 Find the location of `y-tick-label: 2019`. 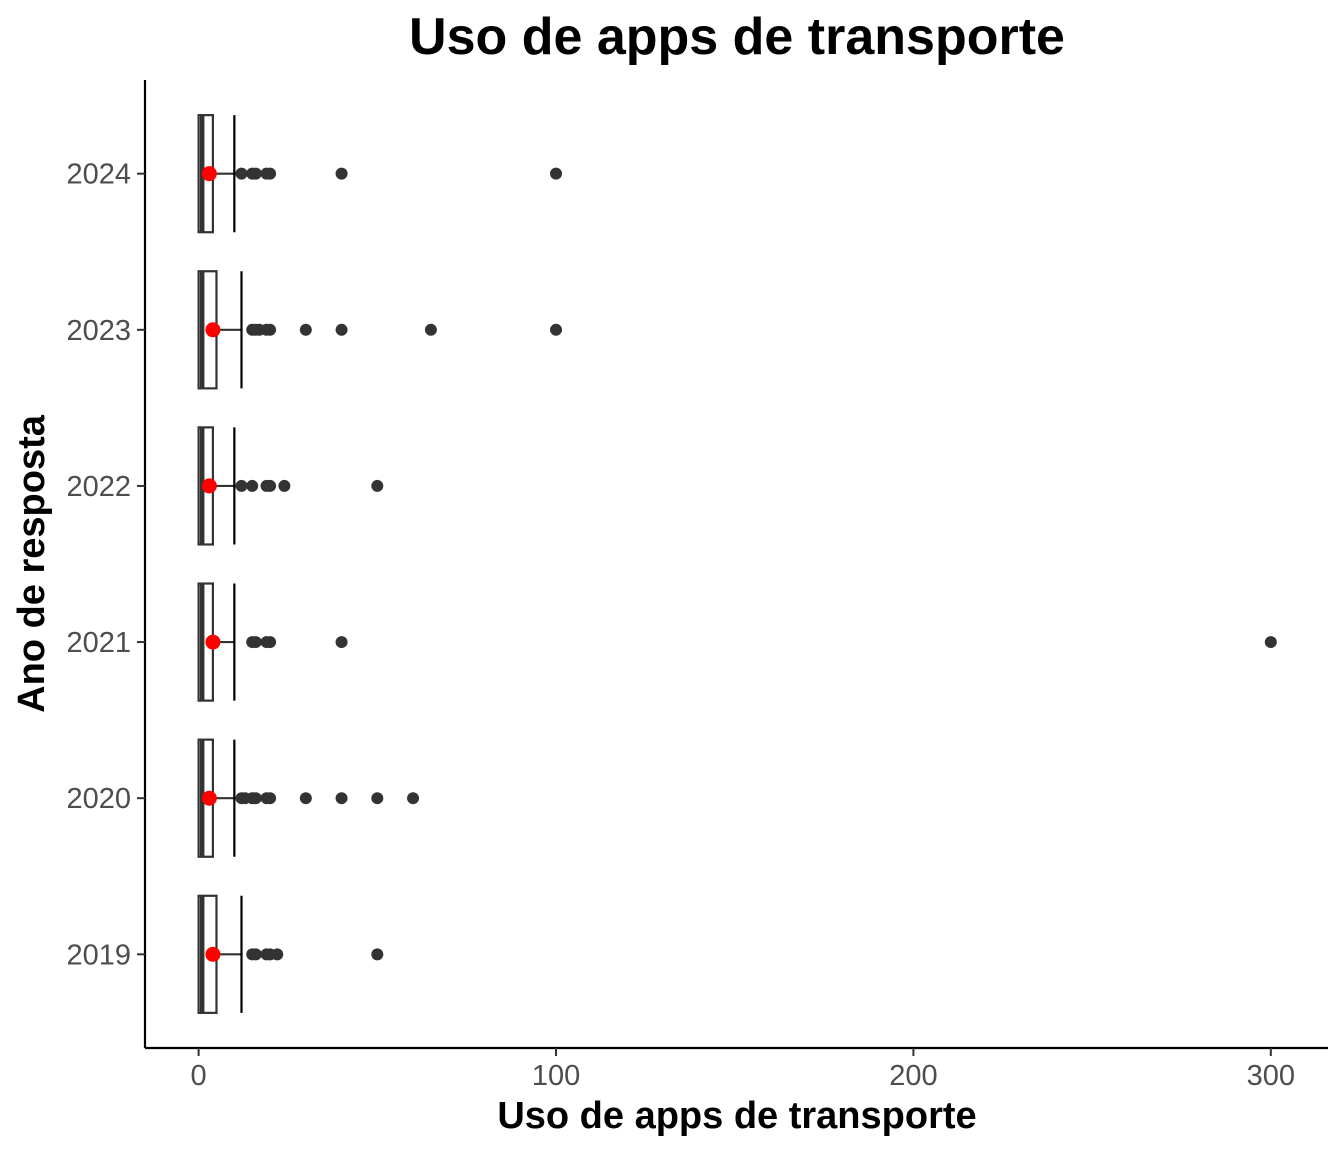

y-tick-label: 2019 is located at coordinates (98, 955).